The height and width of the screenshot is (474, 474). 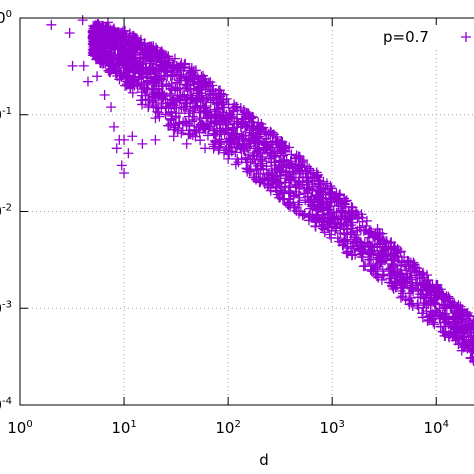 I want to click on legend-label: p=0.7, so click(x=406, y=37).